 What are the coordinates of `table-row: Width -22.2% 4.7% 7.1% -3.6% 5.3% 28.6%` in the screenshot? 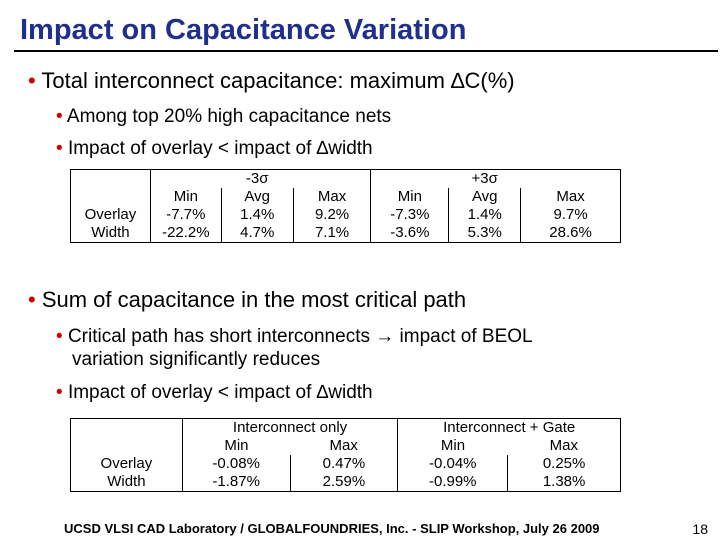 It's located at (345, 233).